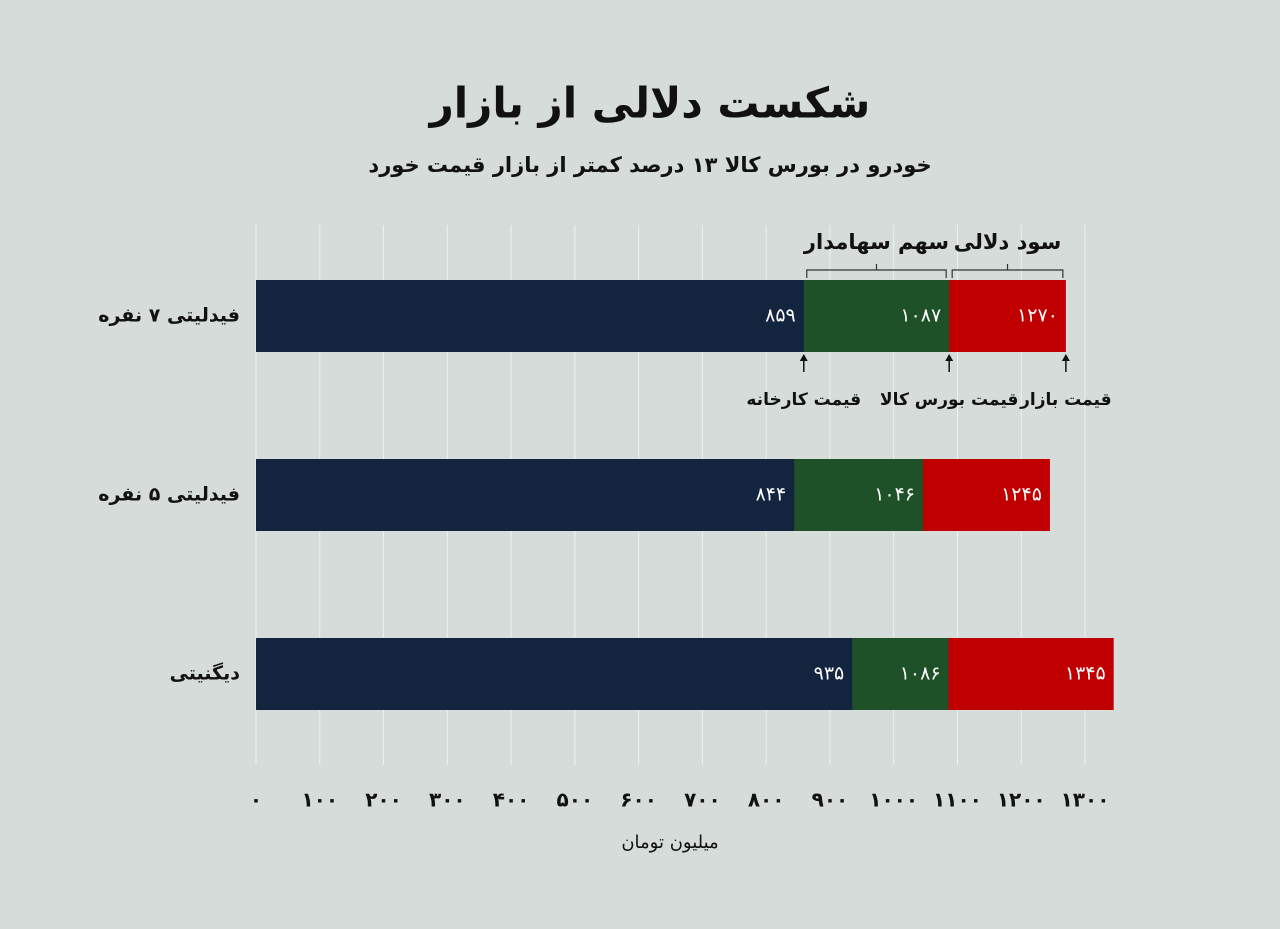  Describe the element at coordinates (649, 103) in the screenshot. I see `chart-title: شکست دلالی از بازار` at that location.